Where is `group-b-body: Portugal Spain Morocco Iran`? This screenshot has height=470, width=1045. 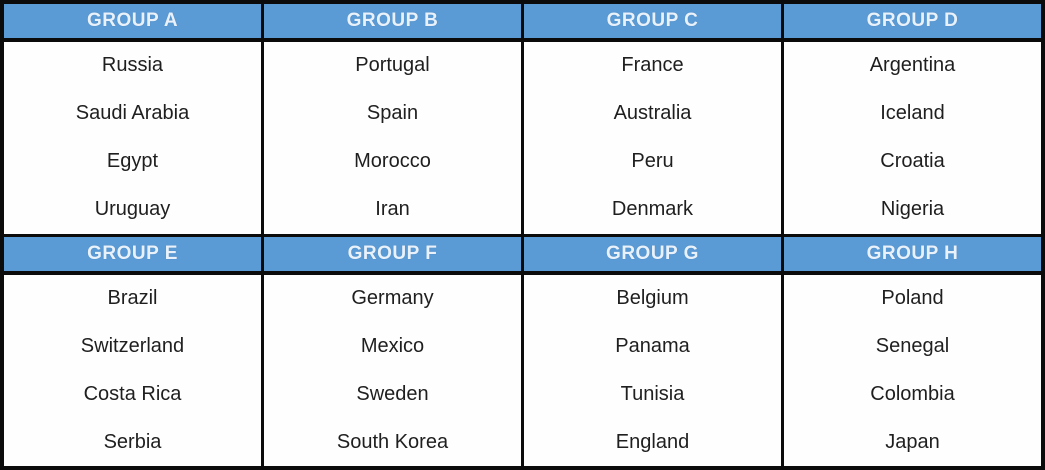
group-b-body: Portugal Spain Morocco Iran is located at coordinates (392, 138).